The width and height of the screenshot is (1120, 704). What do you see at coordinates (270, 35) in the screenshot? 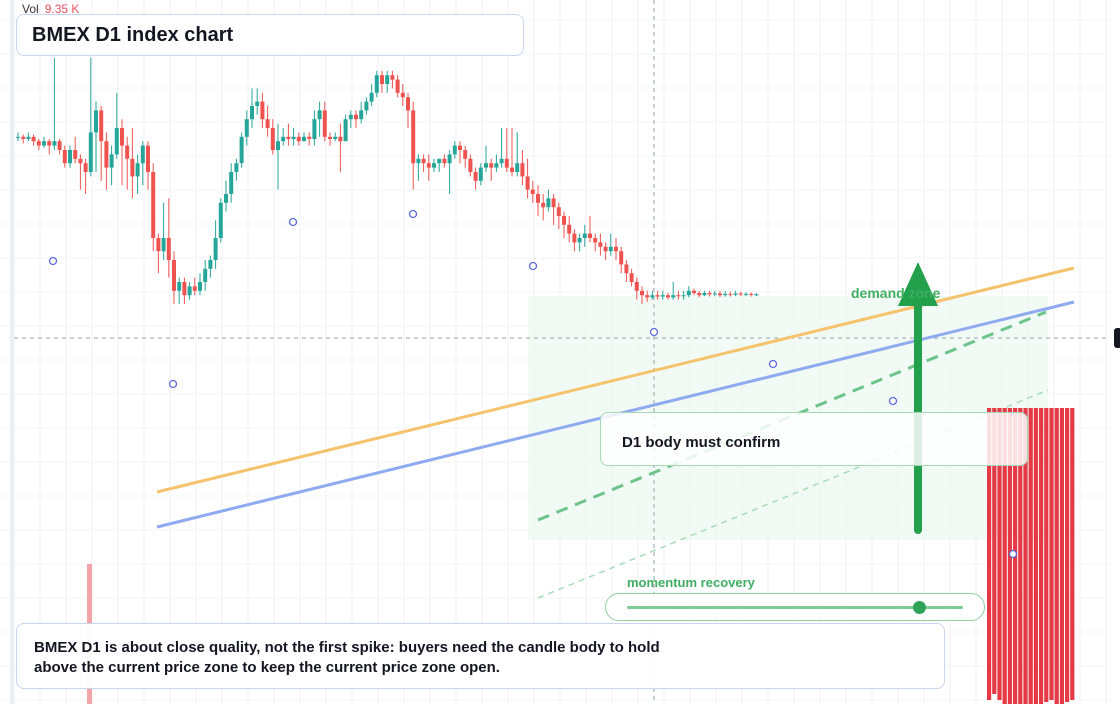
I see `chart-title: BMEX D1 index chart` at bounding box center [270, 35].